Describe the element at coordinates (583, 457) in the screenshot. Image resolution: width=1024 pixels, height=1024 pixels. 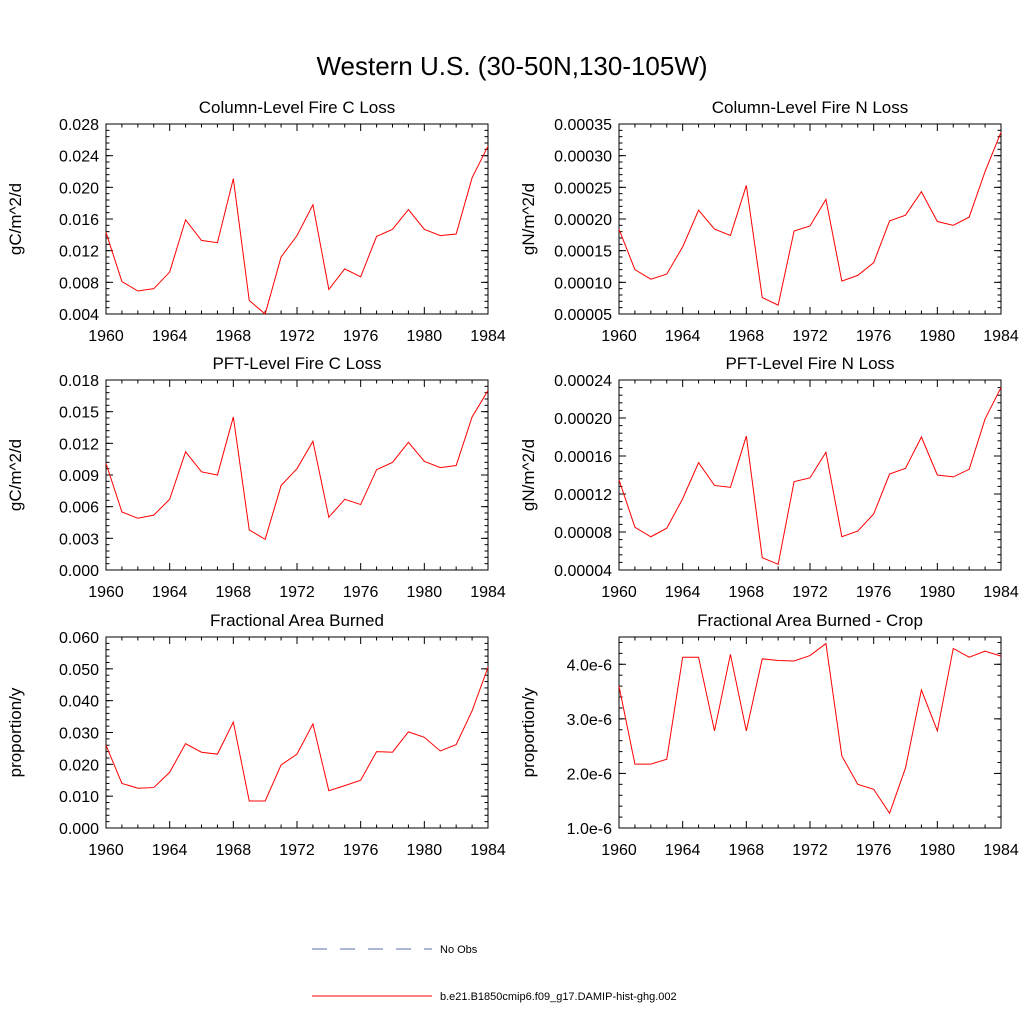
I see `y-tick-label: 0.00016` at that location.